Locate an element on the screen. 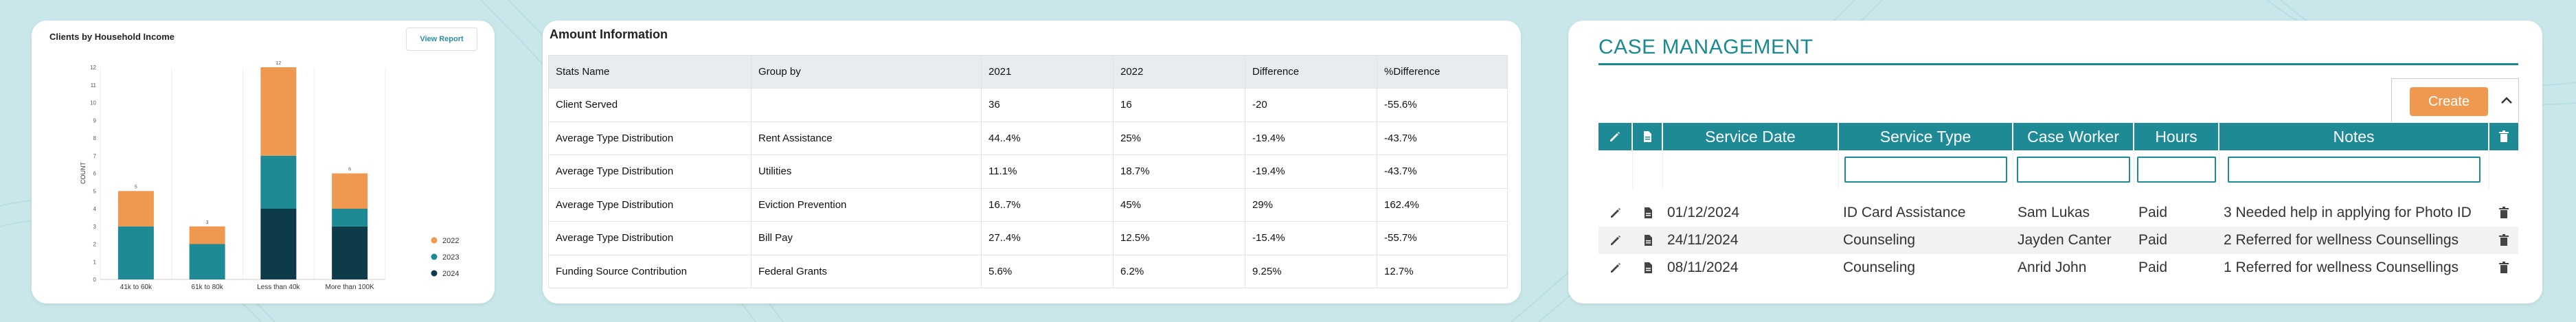 This screenshot has width=2576, height=322. amount-cell: Rent Assistance is located at coordinates (866, 138).